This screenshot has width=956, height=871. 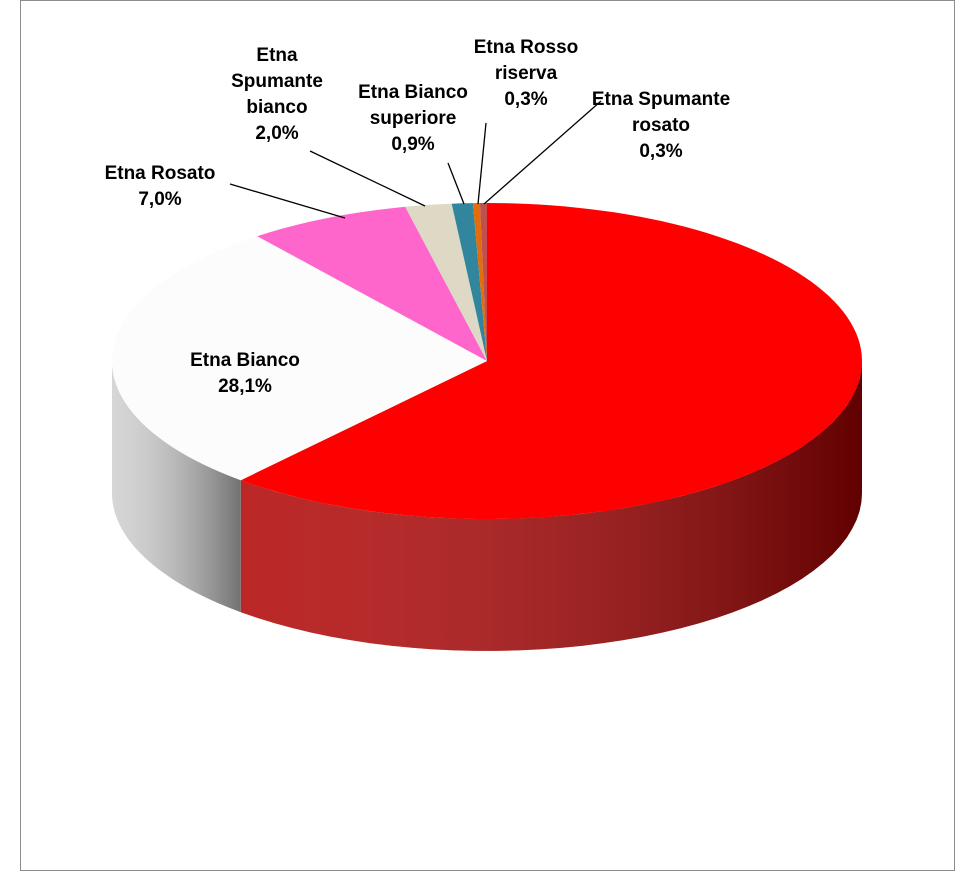 I want to click on slice-label-line: riserva, so click(x=526, y=73).